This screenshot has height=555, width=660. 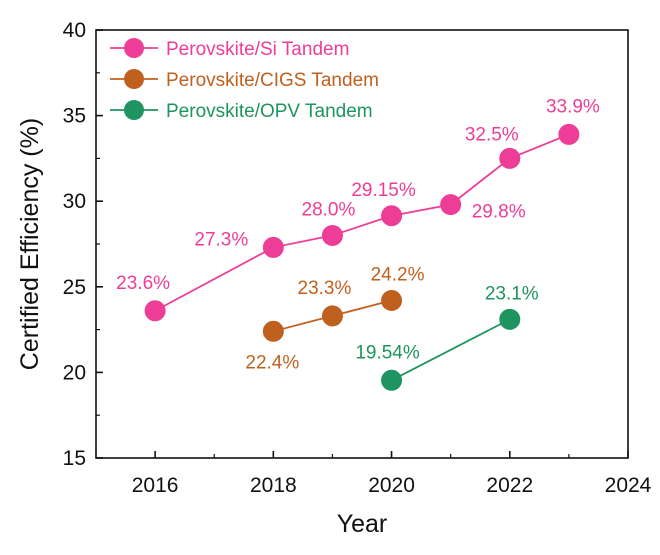 What do you see at coordinates (391, 485) in the screenshot?
I see `x-tick-label: 2020` at bounding box center [391, 485].